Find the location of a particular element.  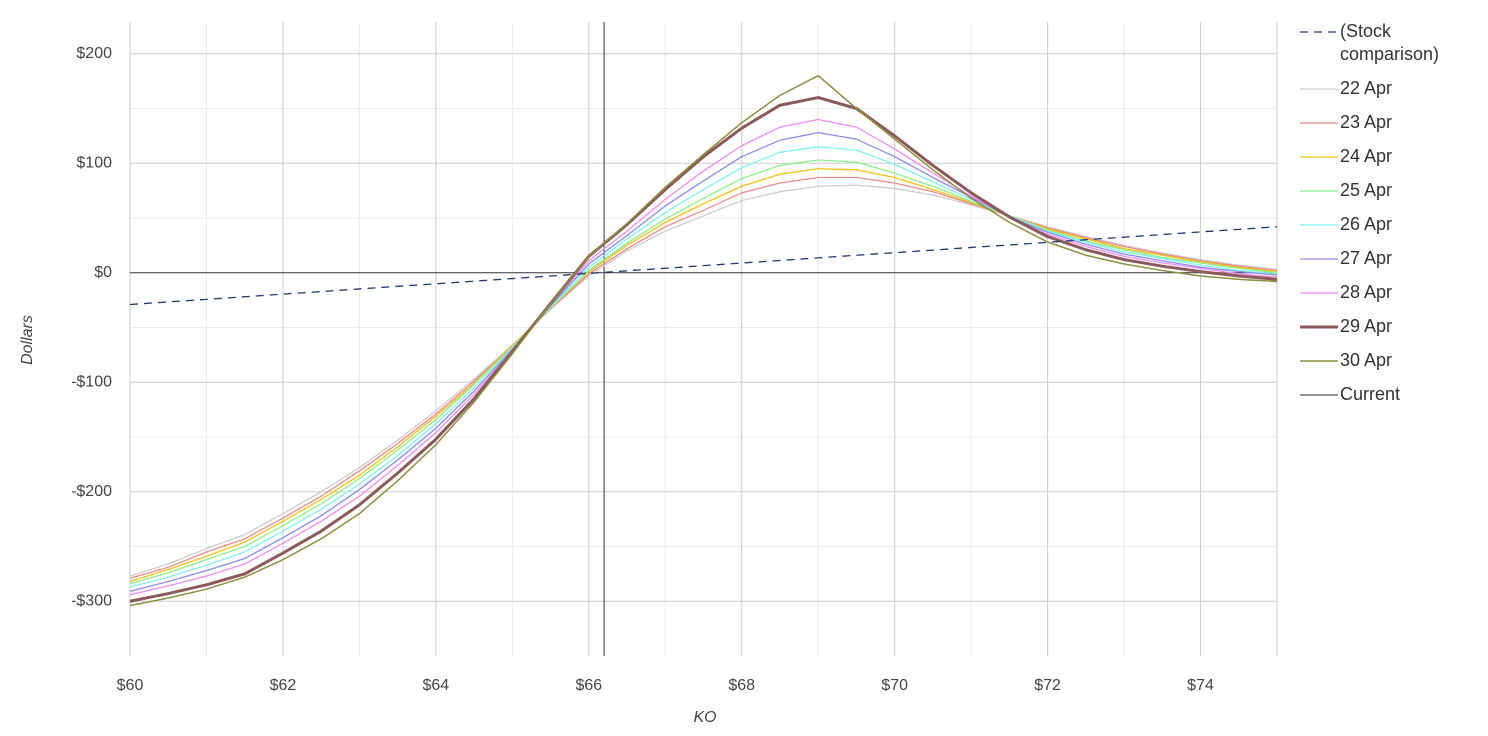

legend-label: Current is located at coordinates (1370, 394).